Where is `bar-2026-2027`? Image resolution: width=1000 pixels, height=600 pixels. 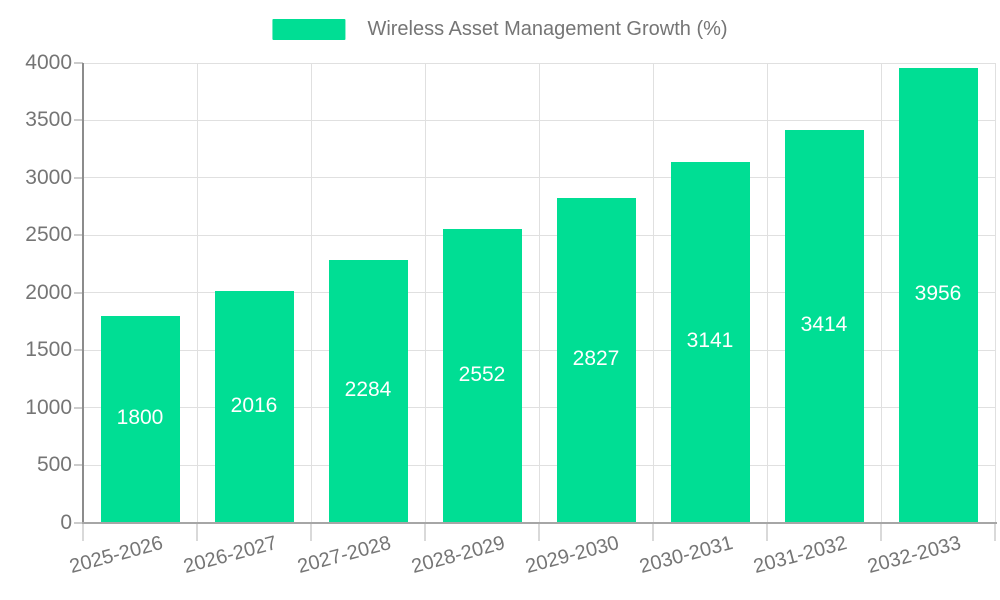
bar-2026-2027 is located at coordinates (254, 406).